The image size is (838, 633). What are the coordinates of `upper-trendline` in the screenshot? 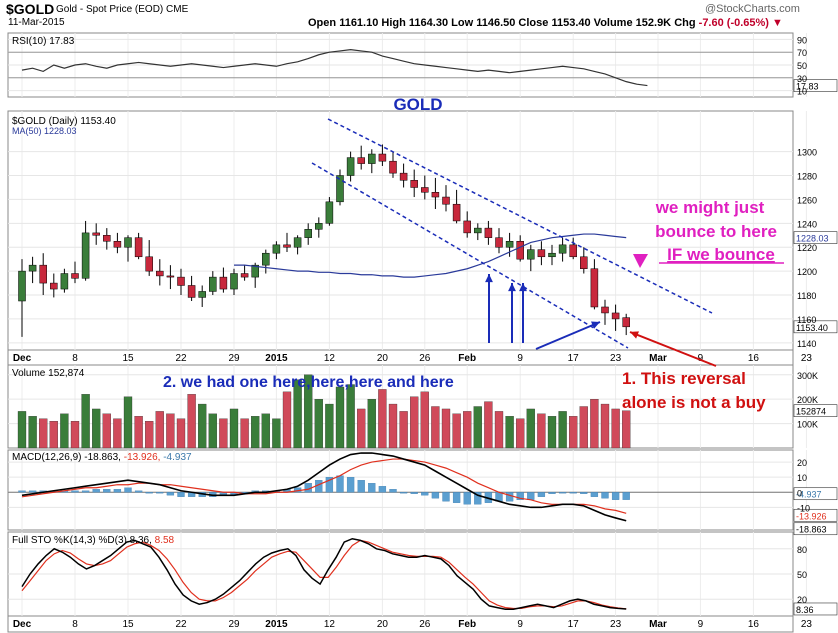 It's located at (520, 216).